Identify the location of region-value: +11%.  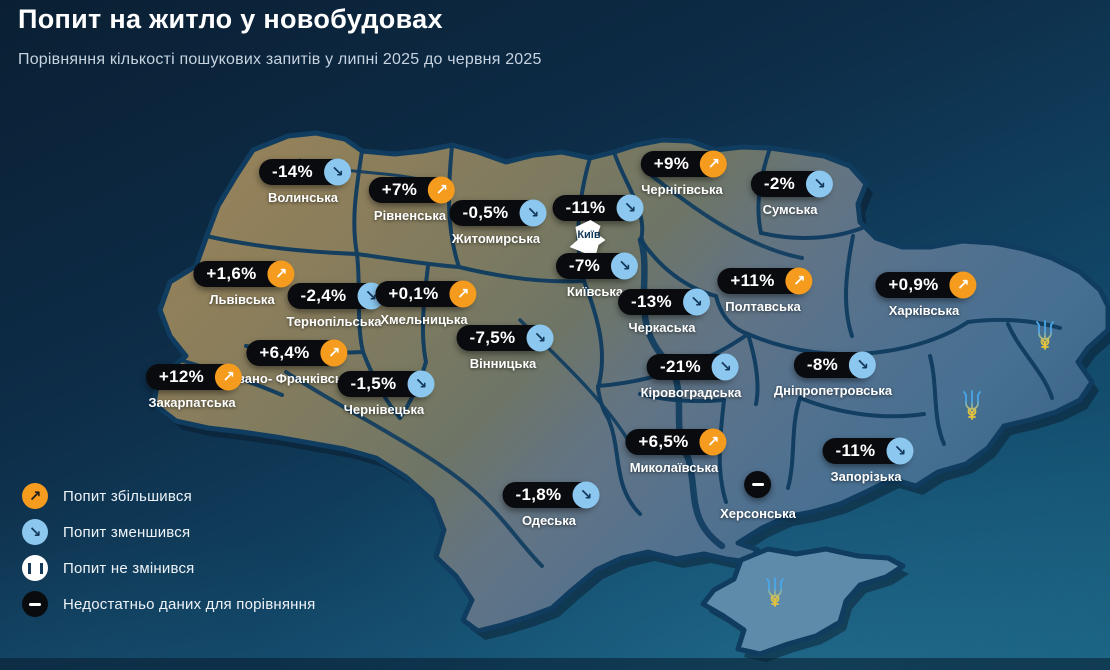
(752, 280).